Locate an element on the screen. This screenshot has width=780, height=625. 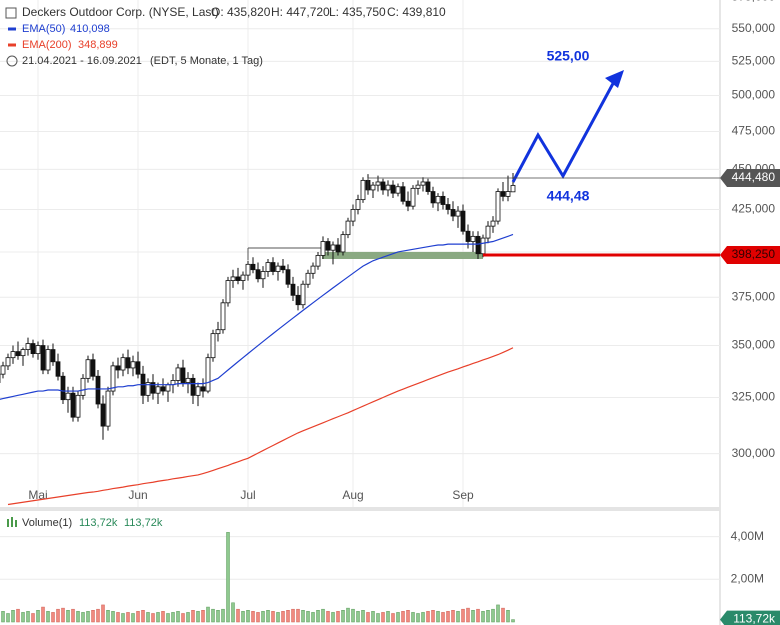
panel-separator is located at coordinates (360, 509).